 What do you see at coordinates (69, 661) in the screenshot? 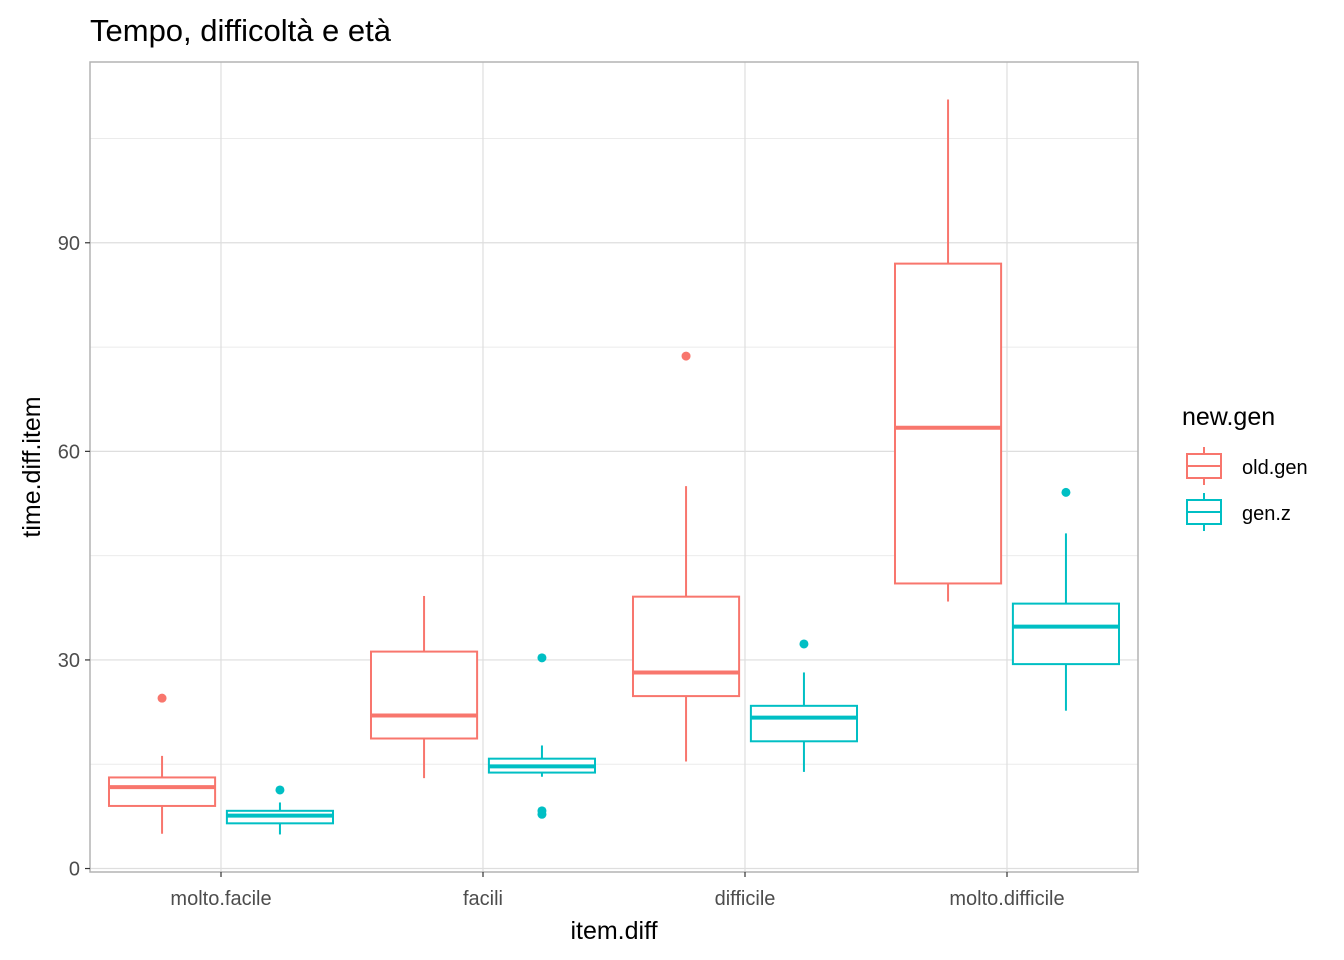
I see `y-tick-label: 30` at bounding box center [69, 661].